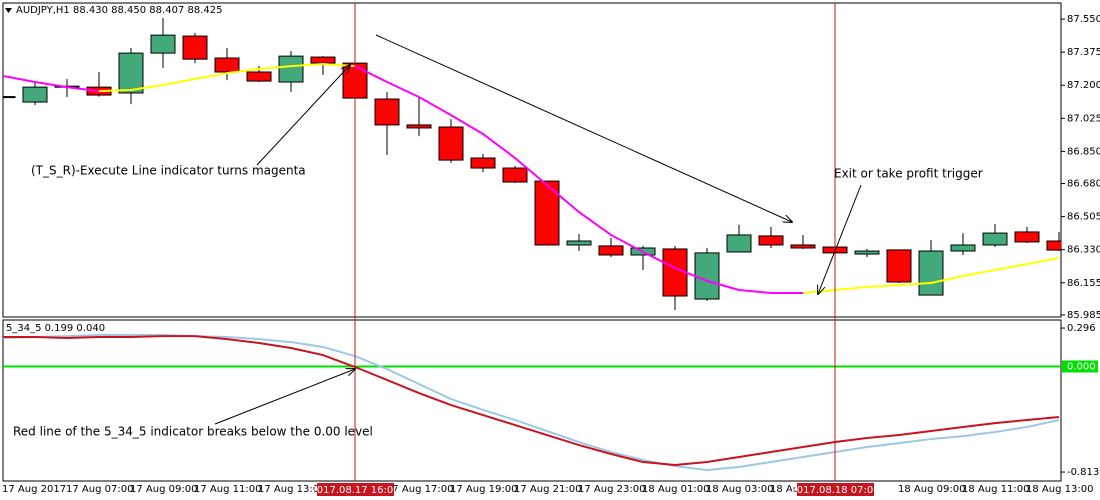 The image size is (1100, 500). What do you see at coordinates (1083, 85) in the screenshot?
I see `y-tick-label: 87.200` at bounding box center [1083, 85].